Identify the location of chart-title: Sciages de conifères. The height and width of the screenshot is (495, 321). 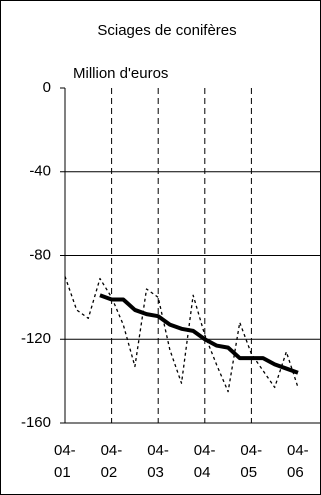
(166, 30).